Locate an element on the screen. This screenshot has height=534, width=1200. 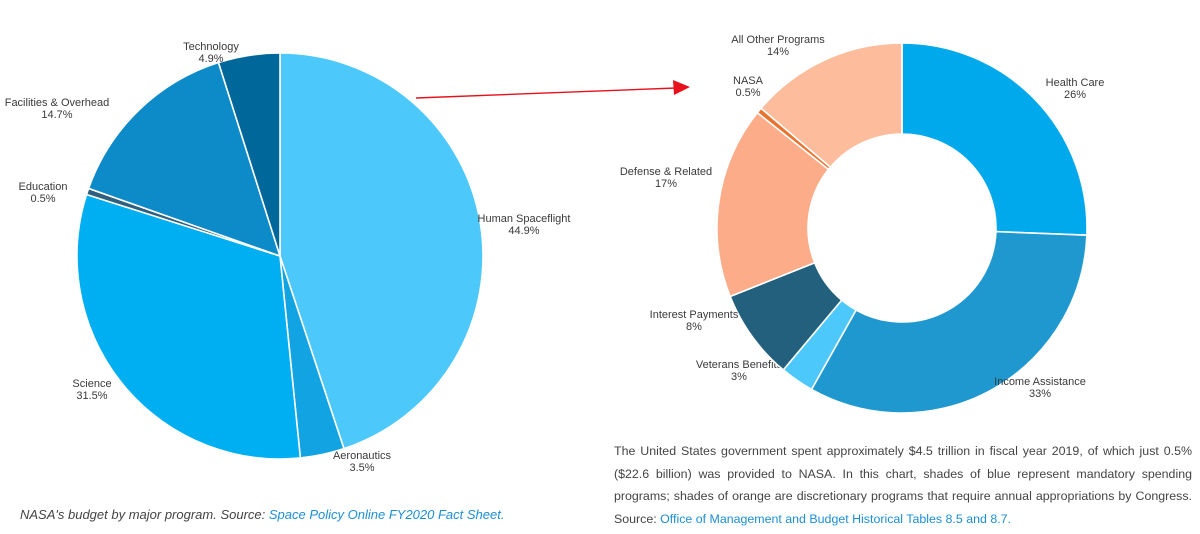
slice-health-care is located at coordinates (994, 139).